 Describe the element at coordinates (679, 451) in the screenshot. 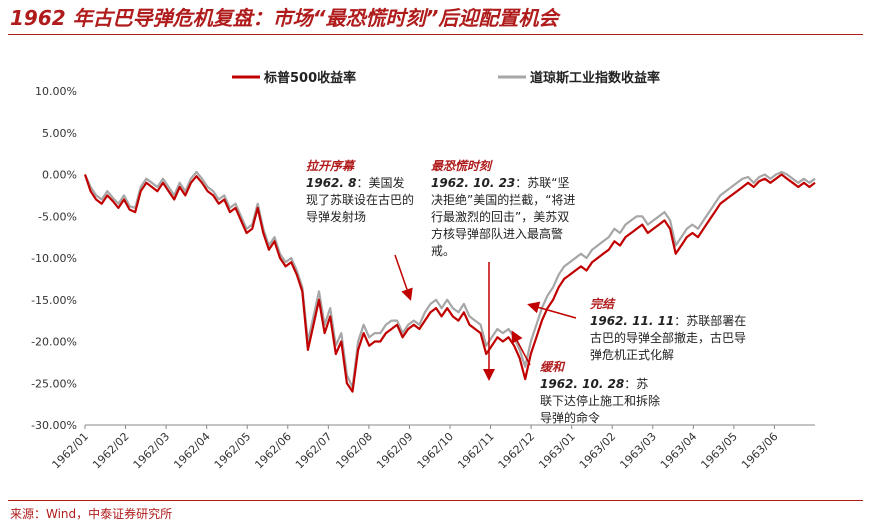

I see `x-tick-label: 1963/04` at that location.